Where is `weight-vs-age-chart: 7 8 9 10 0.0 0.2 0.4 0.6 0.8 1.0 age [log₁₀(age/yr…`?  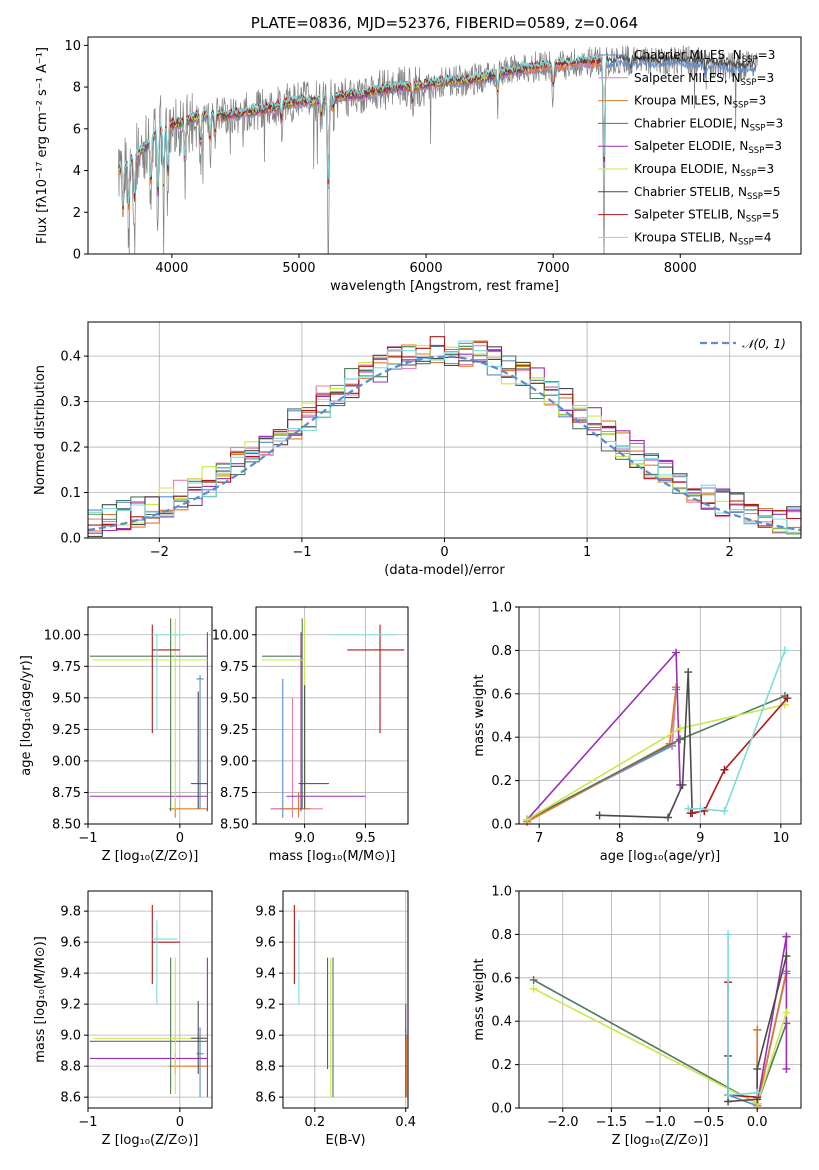 weight-vs-age-chart: 7 8 9 10 0.0 0.2 0.4 0.6 0.8 1.0 age [log₁₀(age/yr… is located at coordinates (637, 732).